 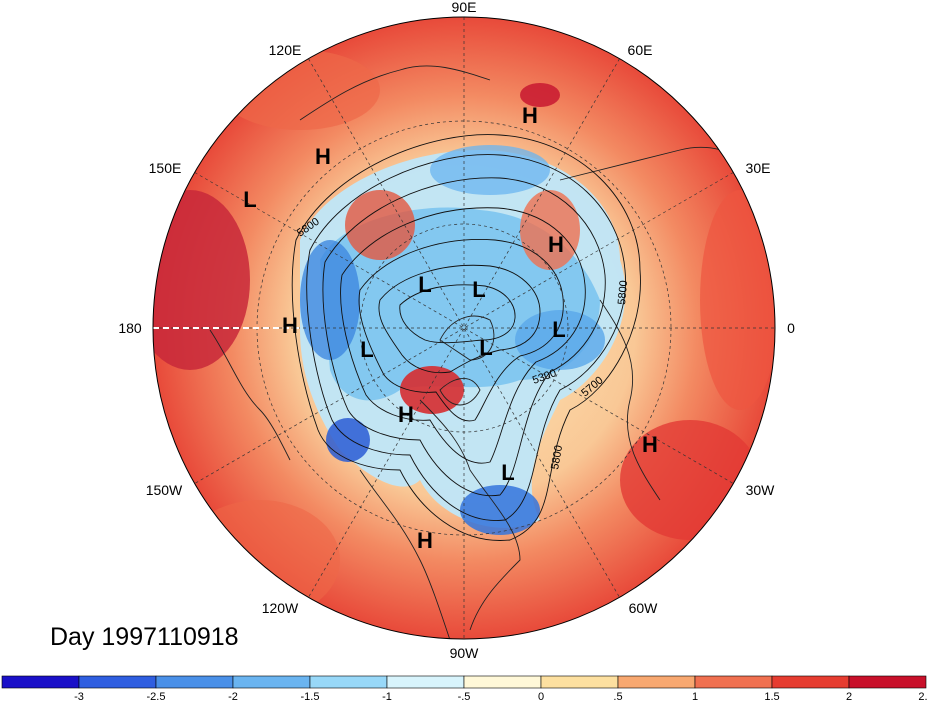 I want to click on lon-label-60e: 60E, so click(x=640, y=50).